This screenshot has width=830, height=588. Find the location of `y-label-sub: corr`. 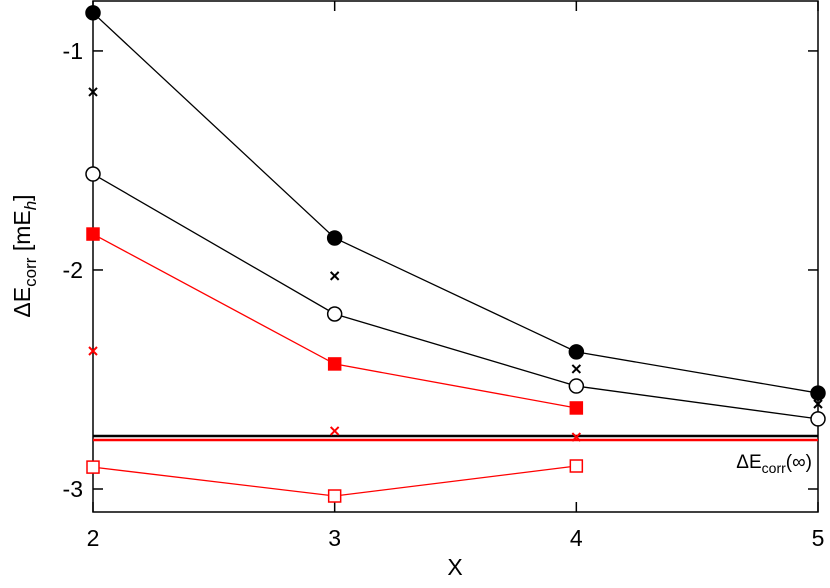

y-label-sub: corr is located at coordinates (30, 272).